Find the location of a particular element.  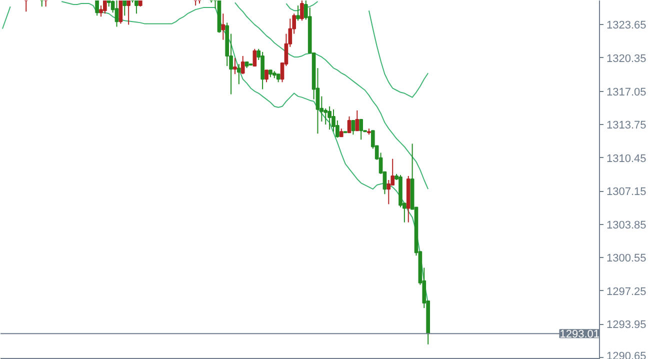

y-tick-label: 1317.05 is located at coordinates (626, 92).